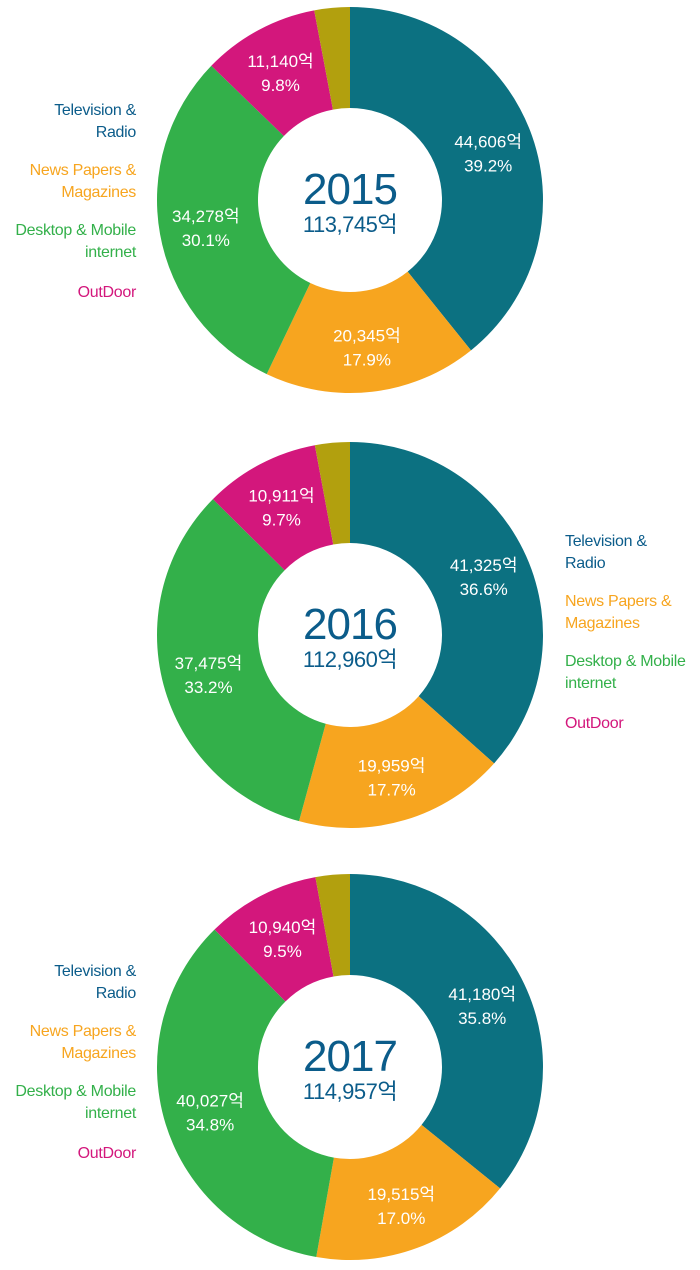 Image resolution: width=700 pixels, height=1270 pixels. What do you see at coordinates (209, 663) in the screenshot?
I see `slice-value-label-web: 37,475억` at bounding box center [209, 663].